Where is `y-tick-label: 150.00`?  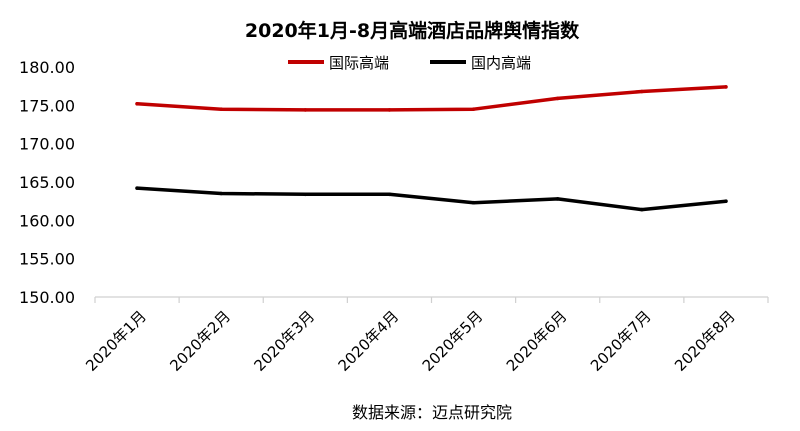 y-tick-label: 150.00 is located at coordinates (47, 297).